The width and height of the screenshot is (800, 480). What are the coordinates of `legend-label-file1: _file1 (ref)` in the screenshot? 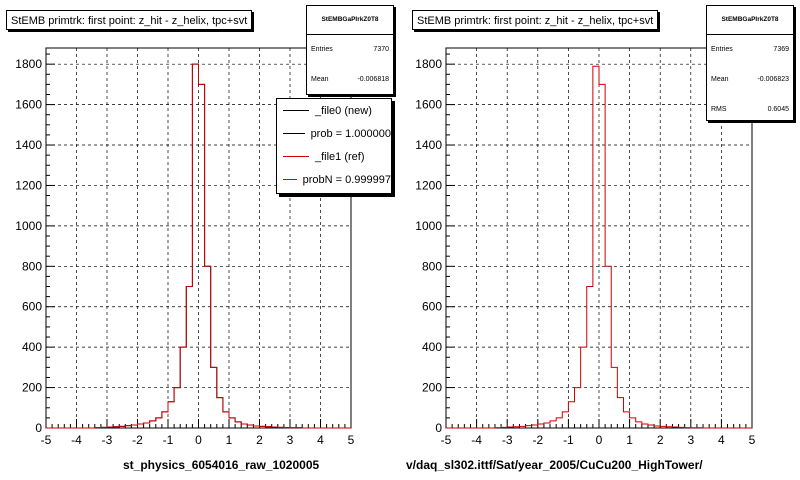 It's located at (340, 156).